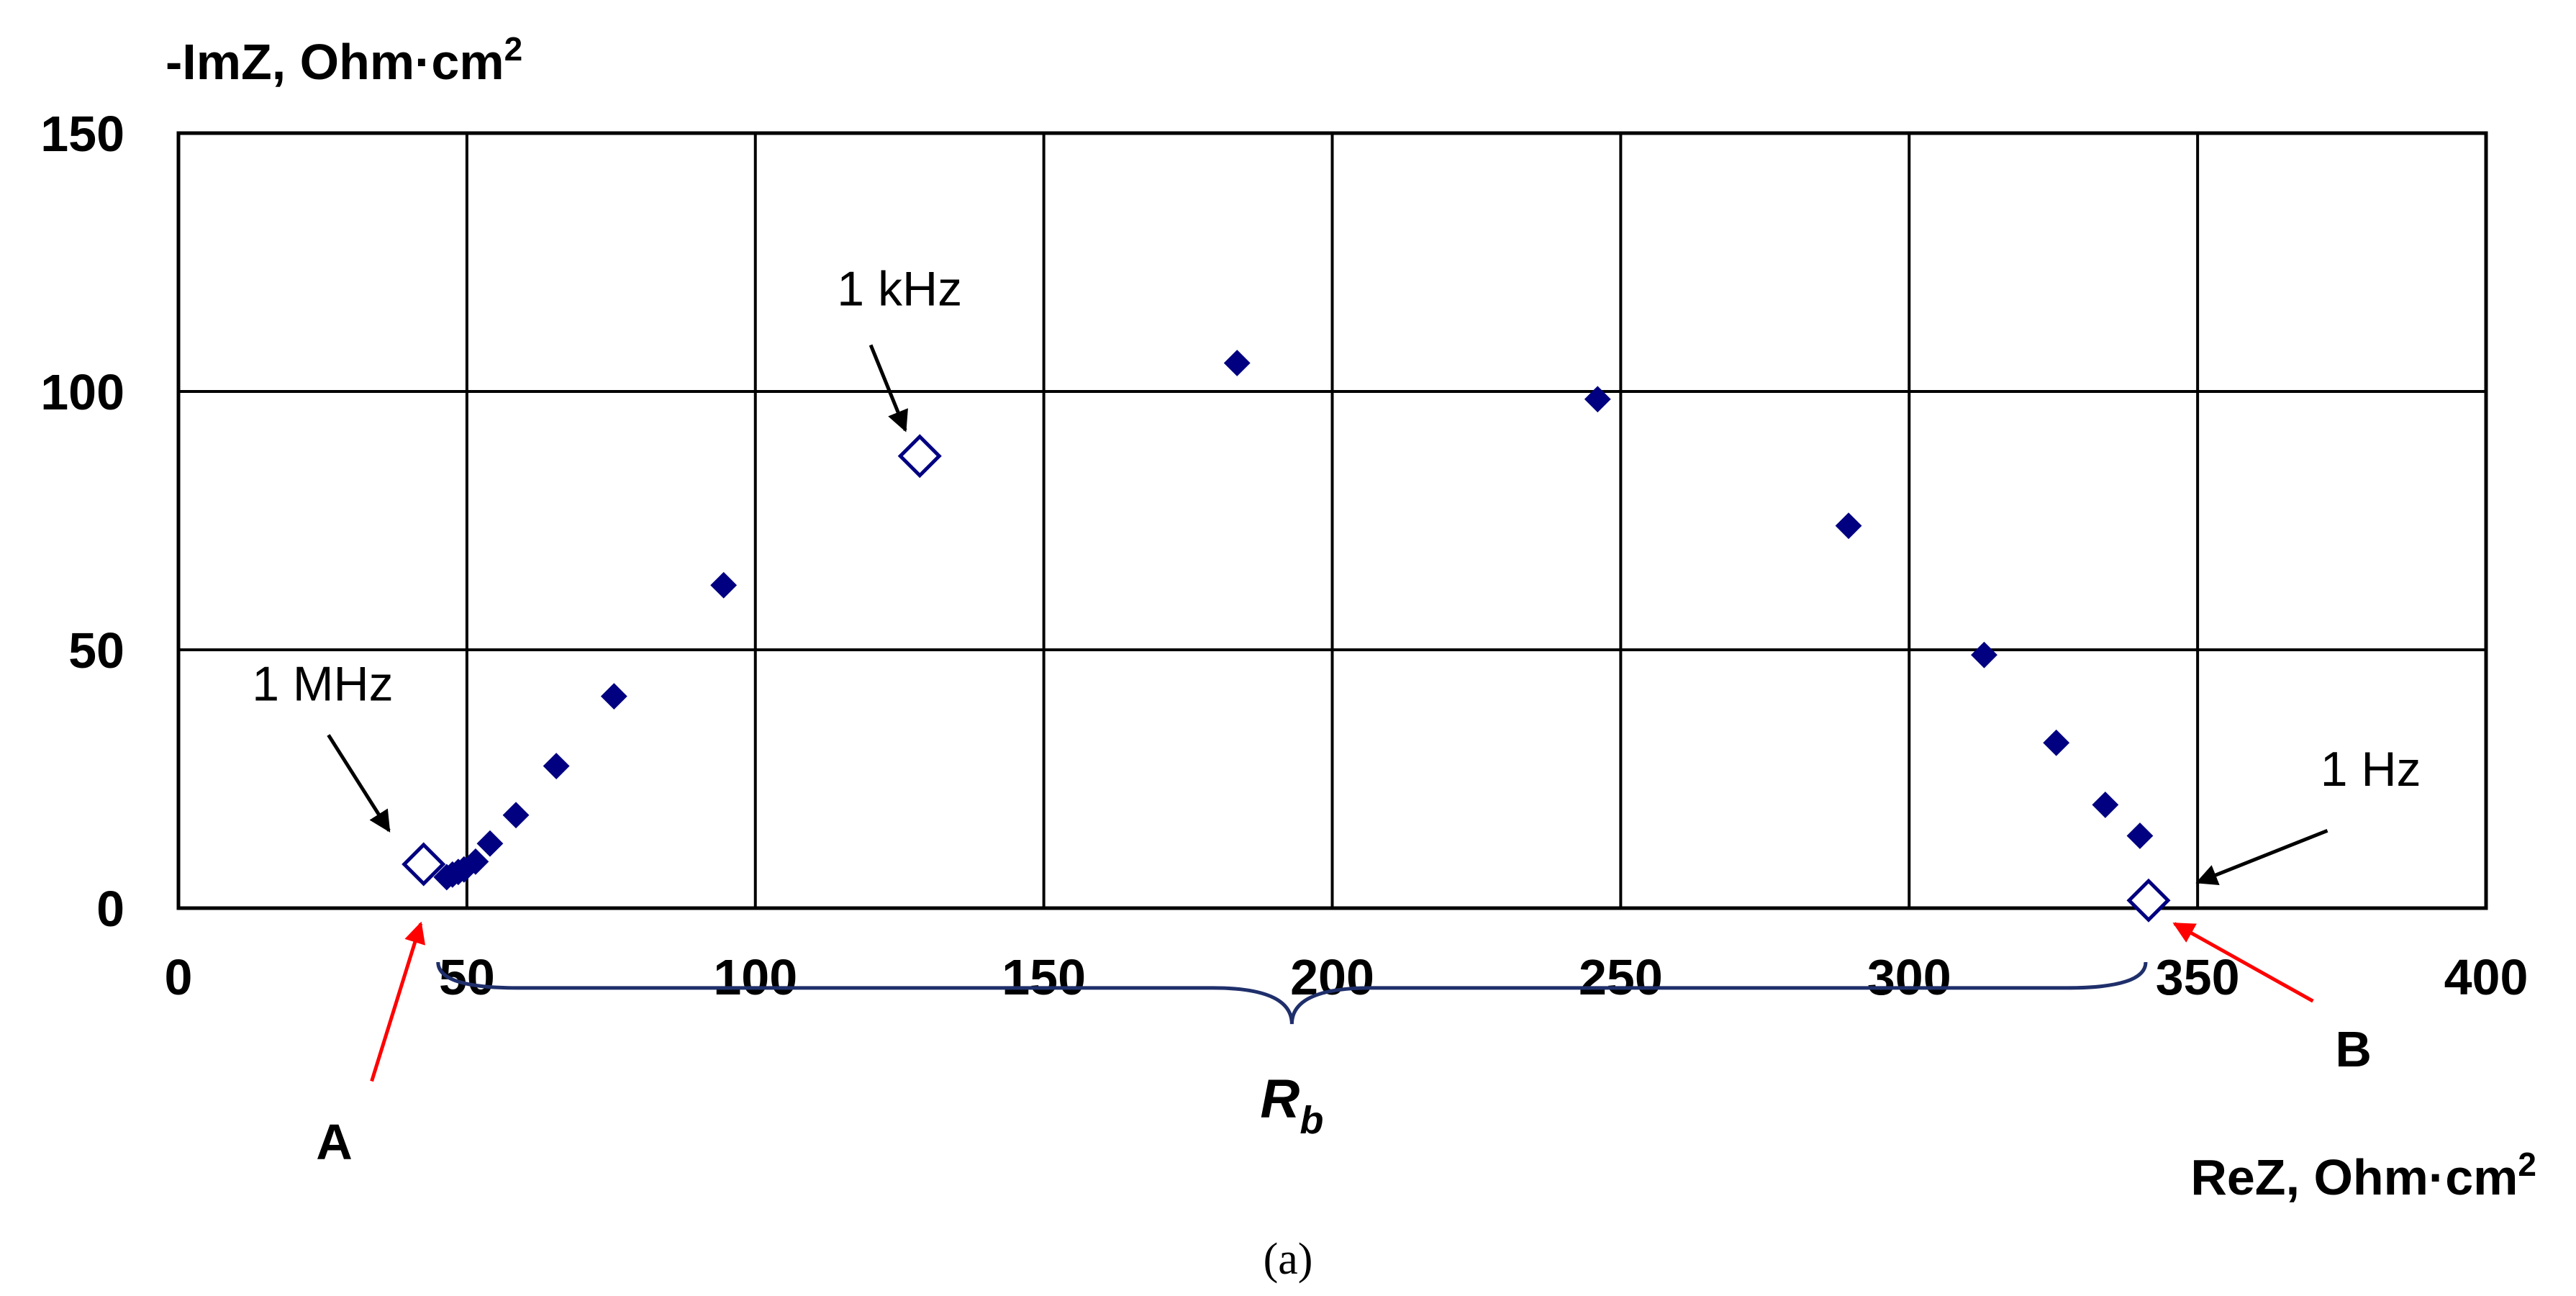  I want to click on point-marker-label: A, so click(334, 1142).